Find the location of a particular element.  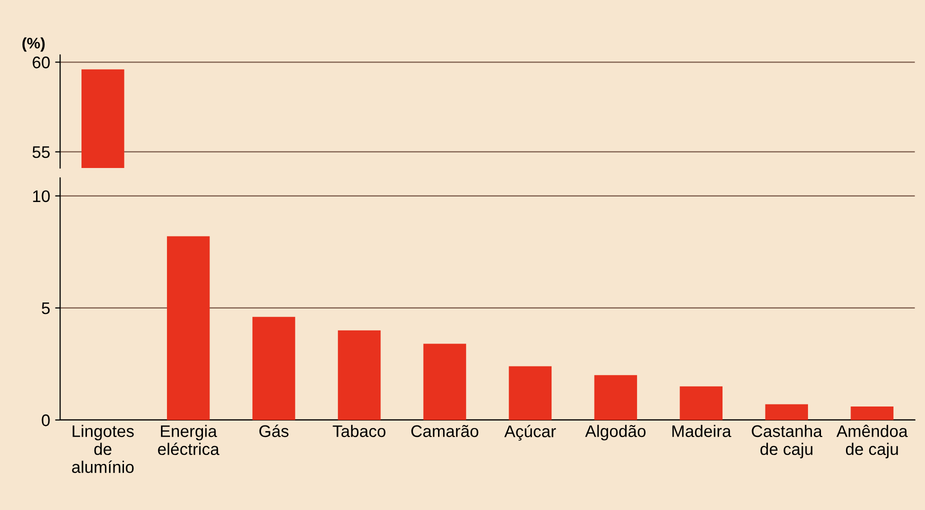

x-tick-label: Algodão is located at coordinates (615, 432).